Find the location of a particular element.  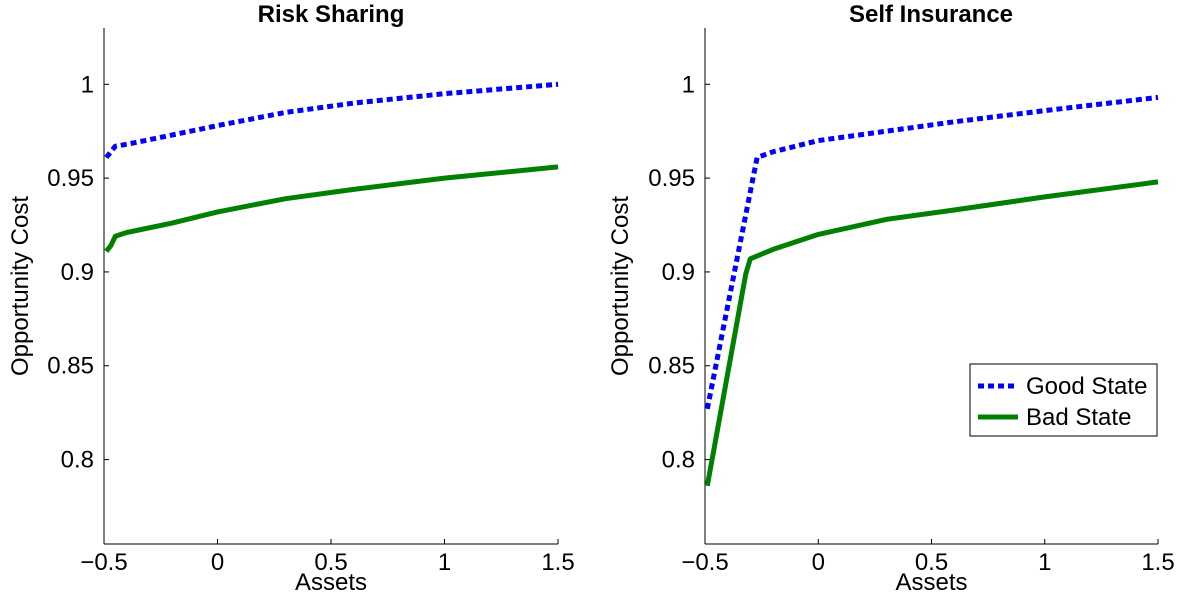

legend: Good State Bad State is located at coordinates (1063, 400).